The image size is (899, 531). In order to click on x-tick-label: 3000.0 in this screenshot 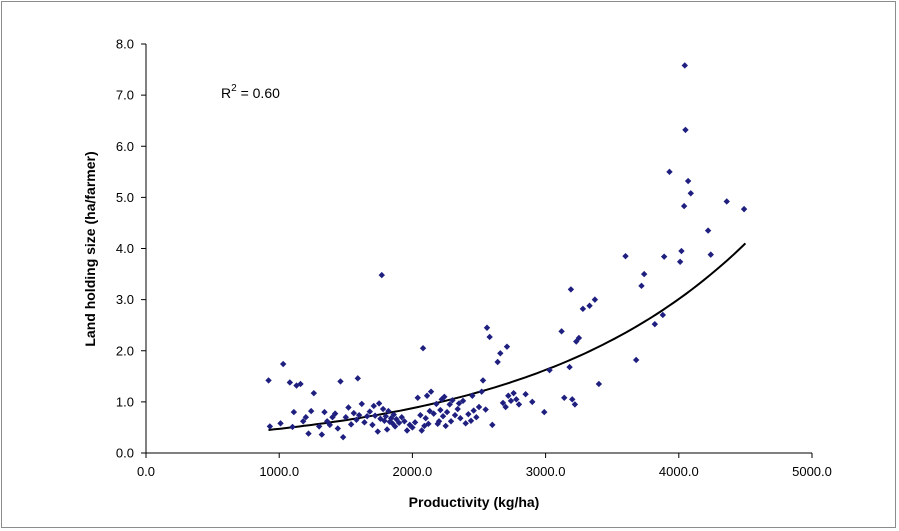, I will do `click(546, 471)`.